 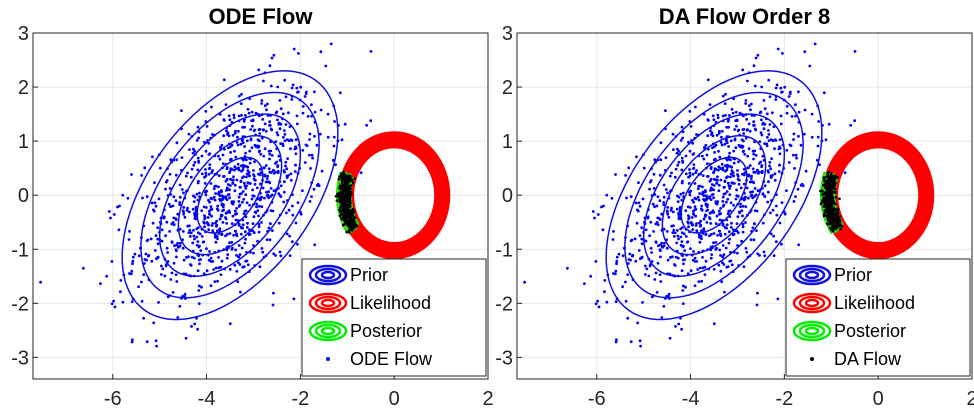 I want to click on y-tick-label: 0, so click(x=507, y=196).